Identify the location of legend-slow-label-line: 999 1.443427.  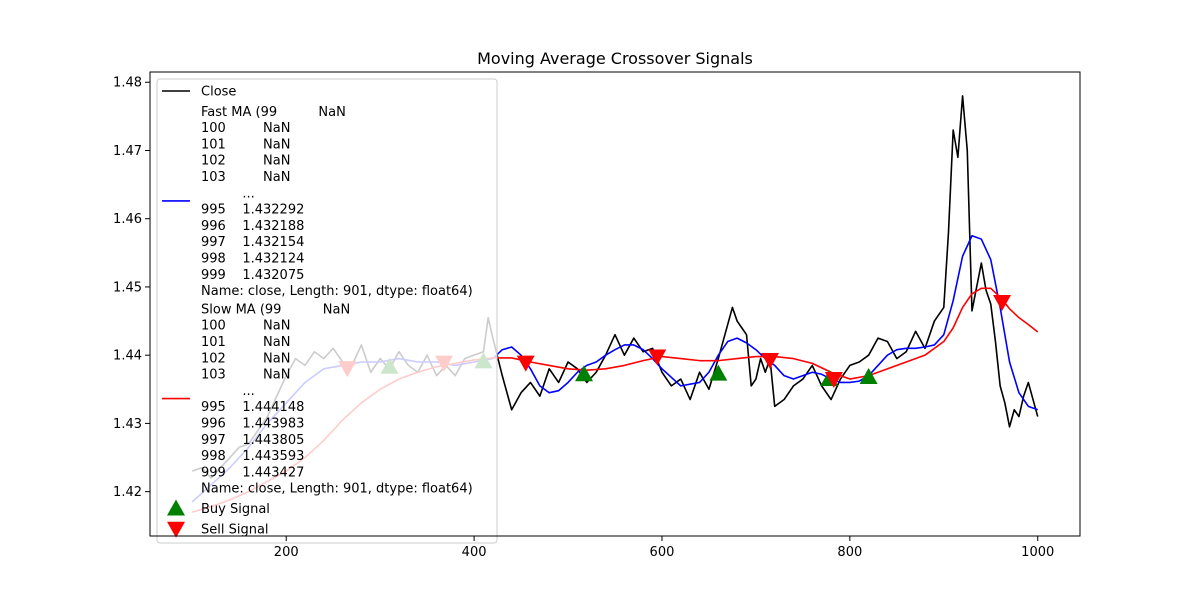
(252, 472).